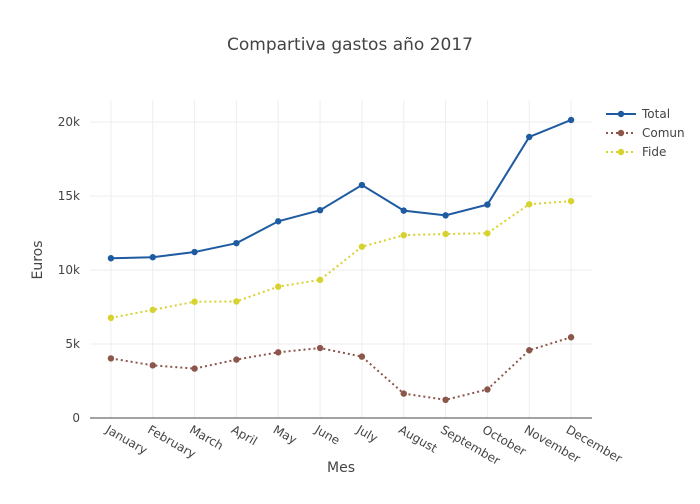 Image resolution: width=700 pixels, height=504 pixels. Describe the element at coordinates (69, 196) in the screenshot. I see `y-tick-label: 15k` at that location.